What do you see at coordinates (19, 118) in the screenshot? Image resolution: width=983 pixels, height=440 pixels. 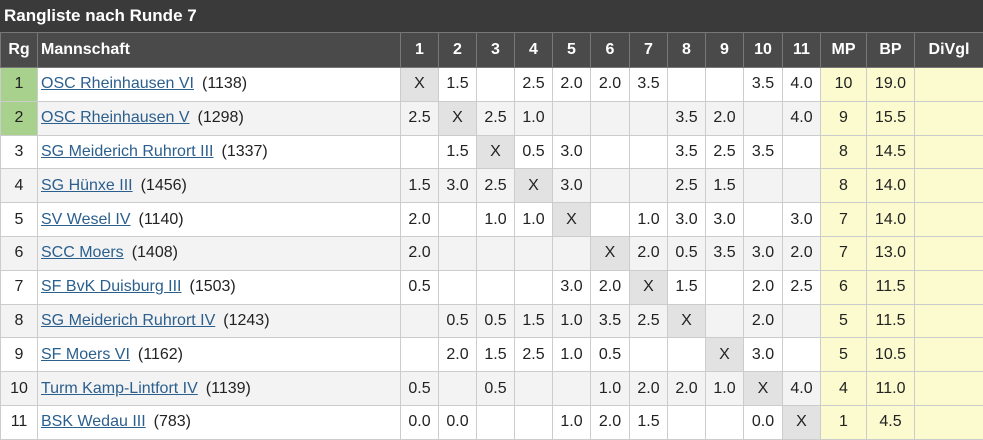 I see `rank-cell: 2` at bounding box center [19, 118].